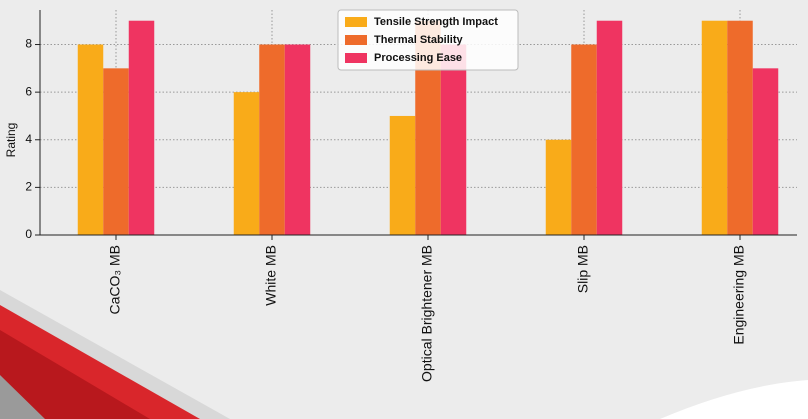  Describe the element at coordinates (436, 22) in the screenshot. I see `legend-label: Tensile Strength Impact` at that location.